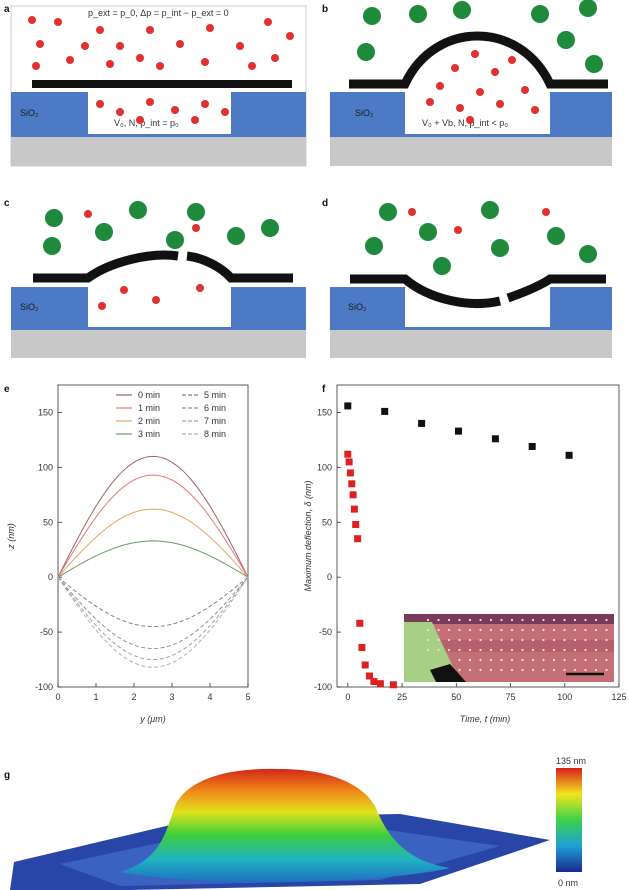 This screenshot has width=629, height=890. Describe the element at coordinates (44, 687) in the screenshot. I see `y-tick-label: -100` at that location.